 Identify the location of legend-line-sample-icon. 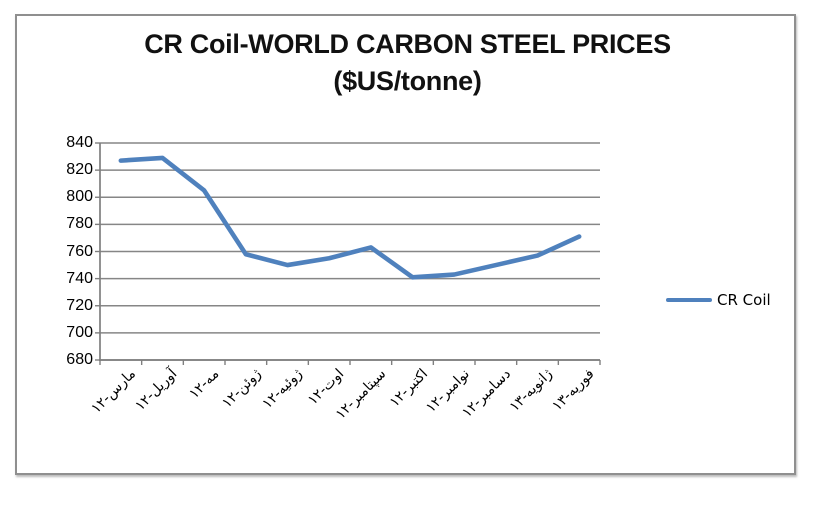
(689, 300).